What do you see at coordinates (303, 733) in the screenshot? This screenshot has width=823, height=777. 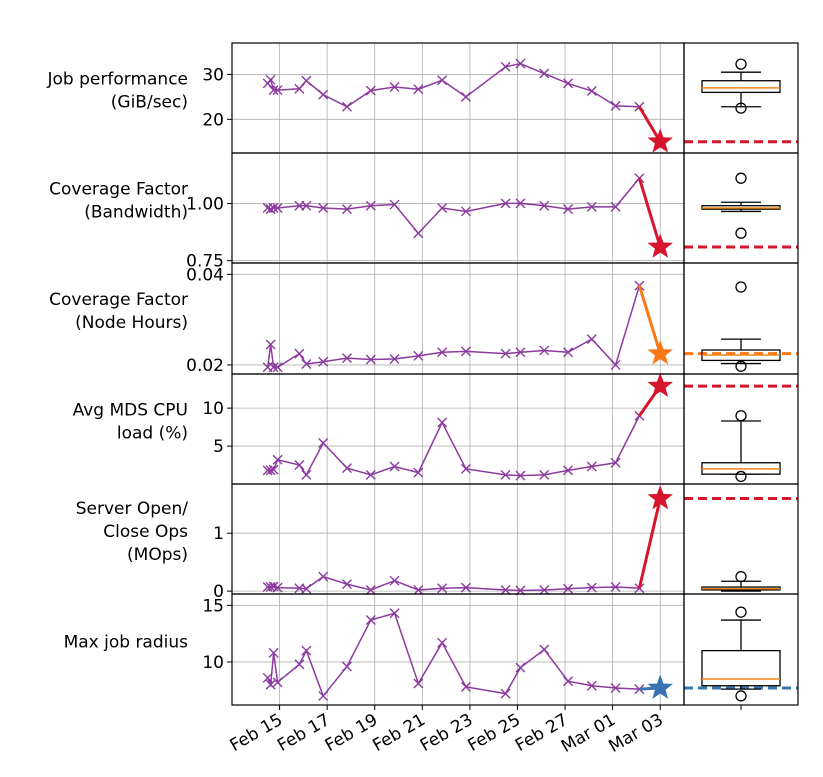 I see `x-tick-label: Feb 17` at bounding box center [303, 733].